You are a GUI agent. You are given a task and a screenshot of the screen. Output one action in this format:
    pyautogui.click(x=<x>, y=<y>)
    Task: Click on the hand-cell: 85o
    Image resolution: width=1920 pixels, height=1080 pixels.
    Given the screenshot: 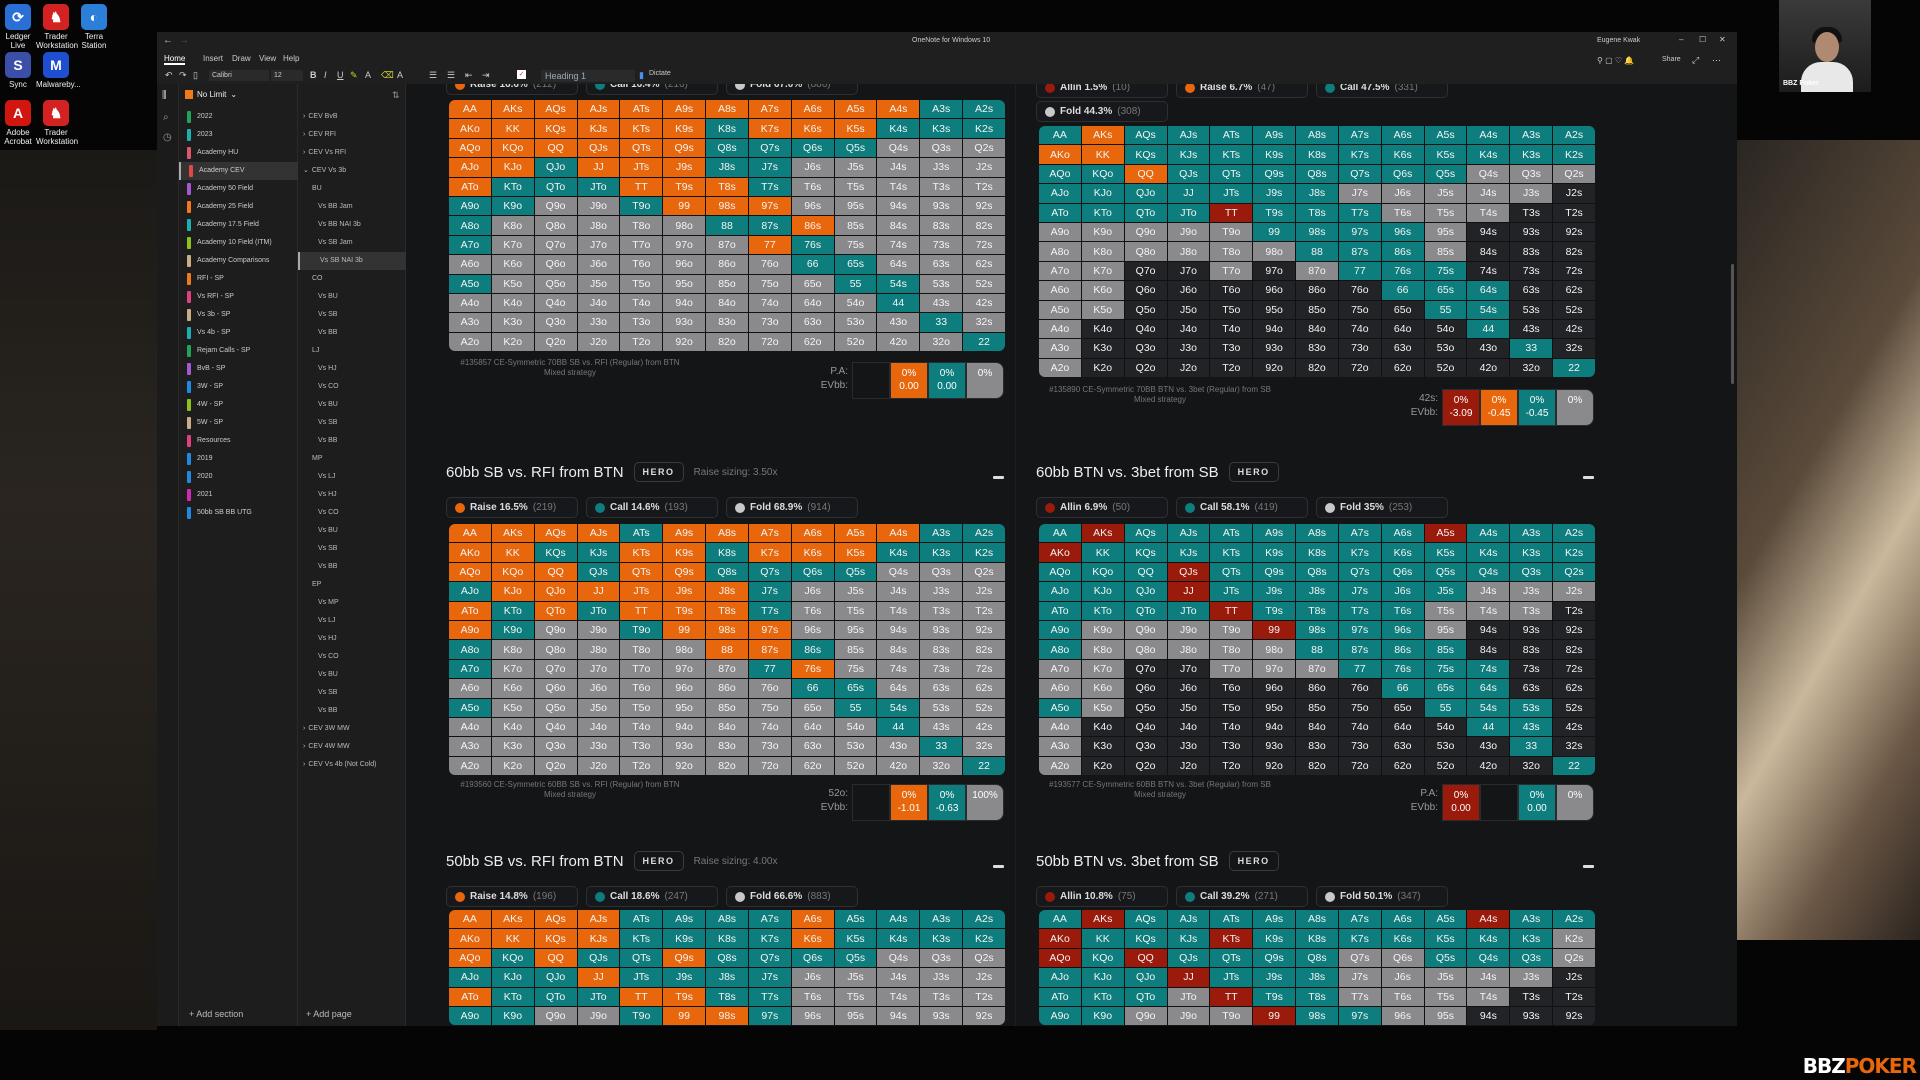 What is the action you would take?
    pyautogui.click(x=727, y=707)
    